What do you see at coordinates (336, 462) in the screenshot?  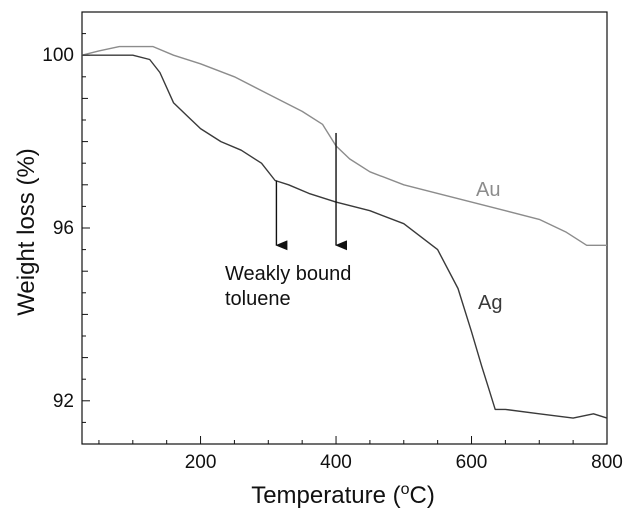 I see `x-tick-label: 400` at bounding box center [336, 462].